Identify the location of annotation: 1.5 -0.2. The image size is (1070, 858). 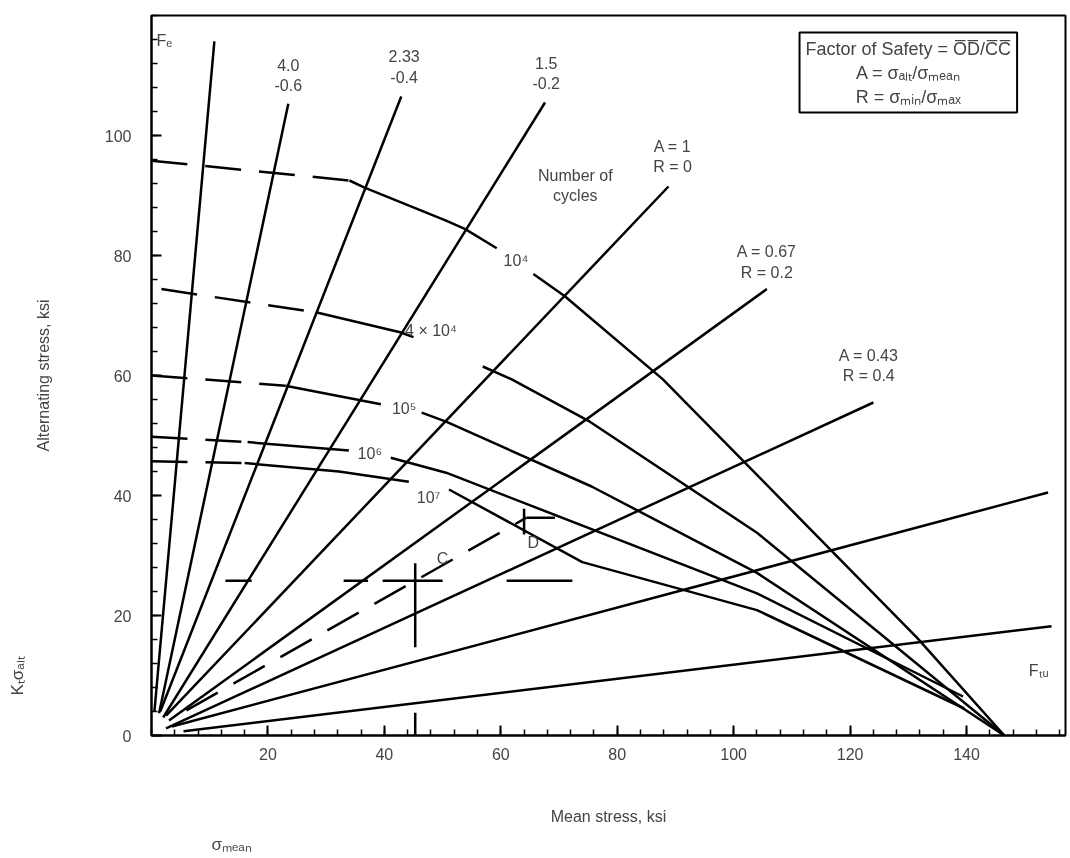
(546, 74).